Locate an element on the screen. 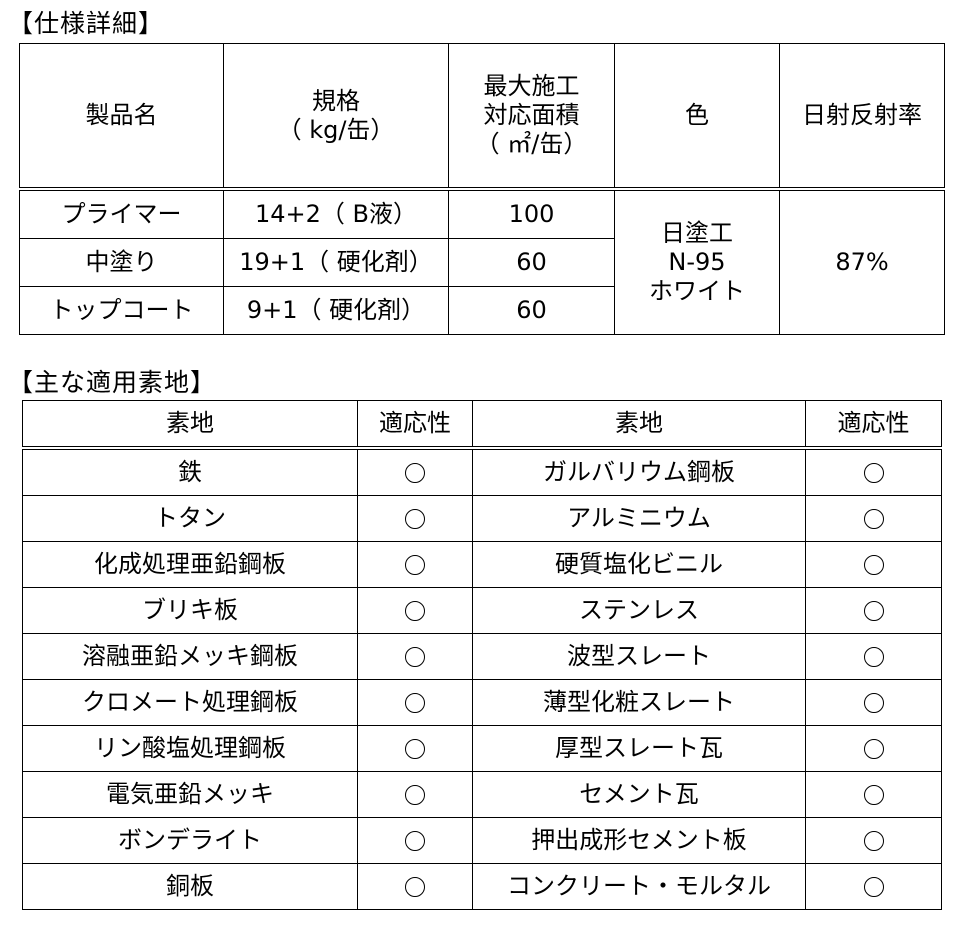  substrate-name: 鉄 is located at coordinates (190, 471).